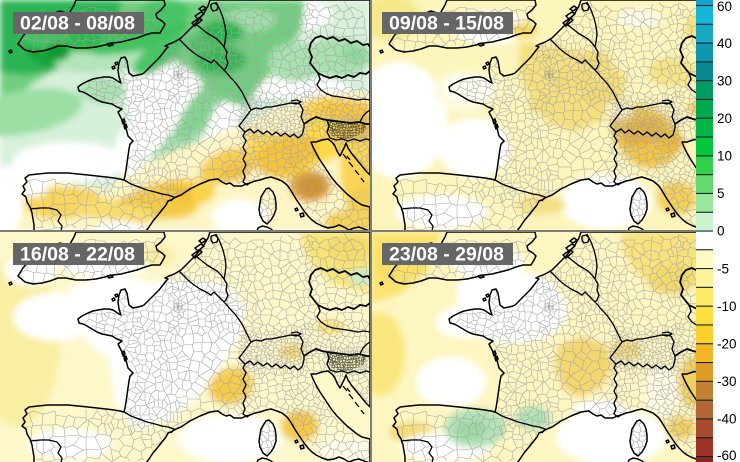  Describe the element at coordinates (446, 255) in the screenshot. I see `svg-text: 23/08 - 29/08` at that location.